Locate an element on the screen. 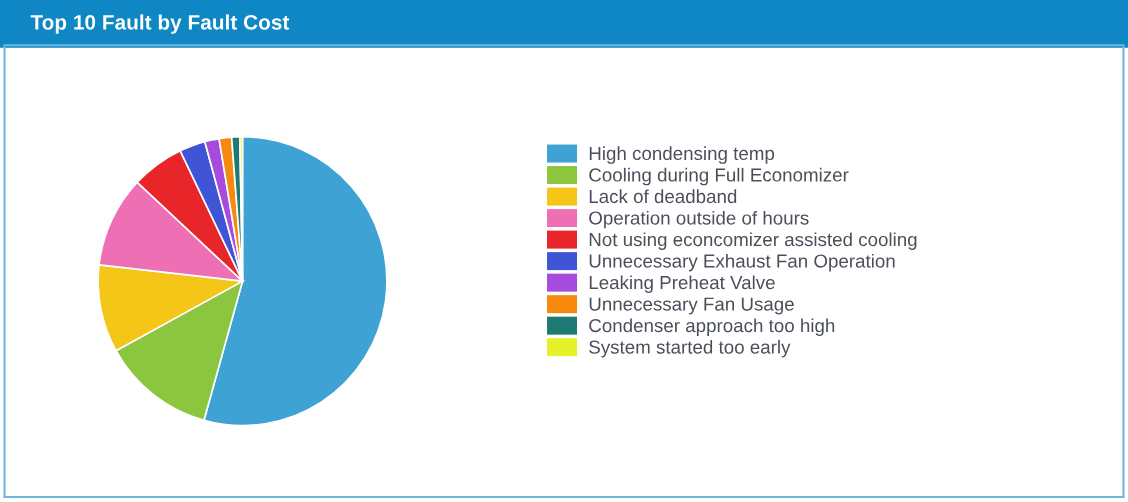 The image size is (1128, 502). legend-label: Operation outside of hours is located at coordinates (699, 219).